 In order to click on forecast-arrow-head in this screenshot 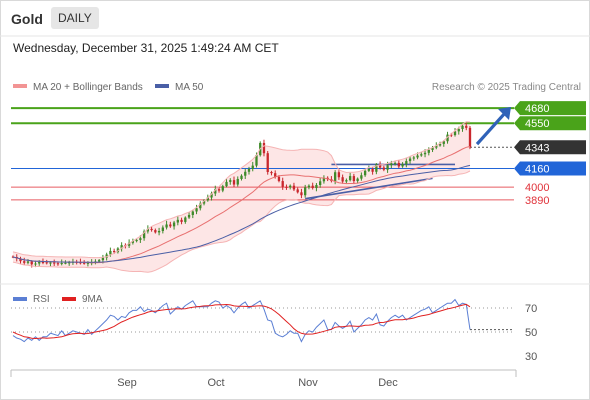, I will do `click(504, 113)`.